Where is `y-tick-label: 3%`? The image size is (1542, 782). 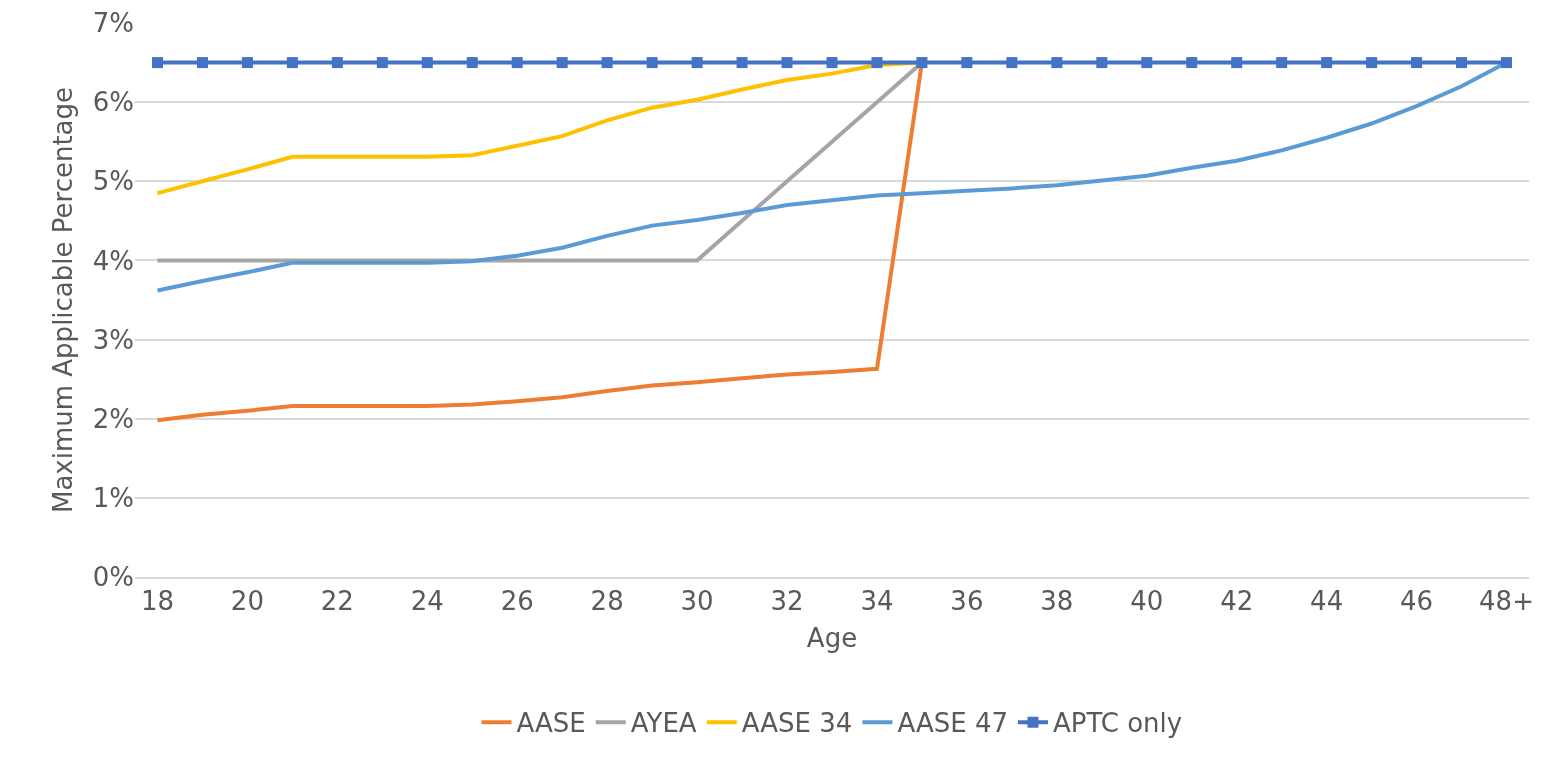 y-tick-label: 3% is located at coordinates (113, 339).